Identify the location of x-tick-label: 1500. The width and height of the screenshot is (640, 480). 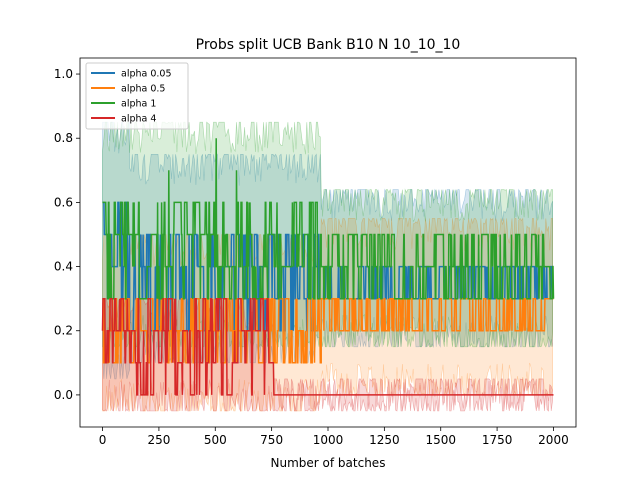
(440, 440).